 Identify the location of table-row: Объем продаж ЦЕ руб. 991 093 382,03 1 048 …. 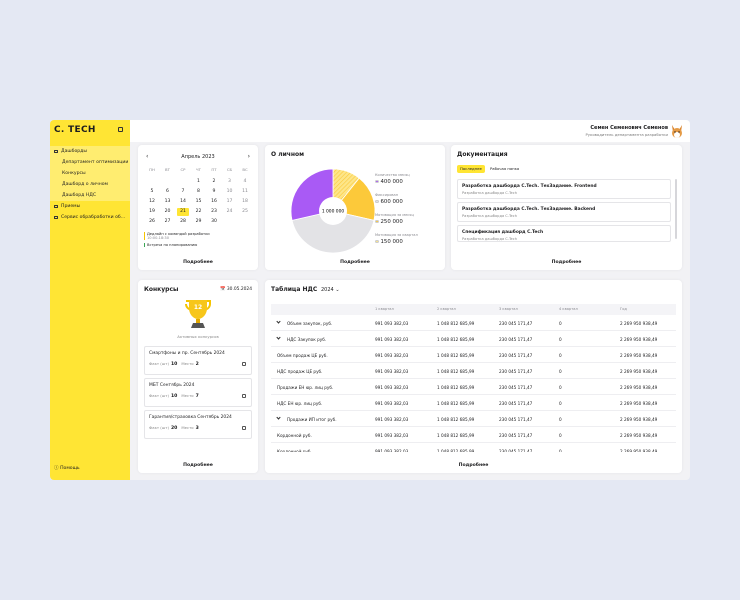
(473, 355).